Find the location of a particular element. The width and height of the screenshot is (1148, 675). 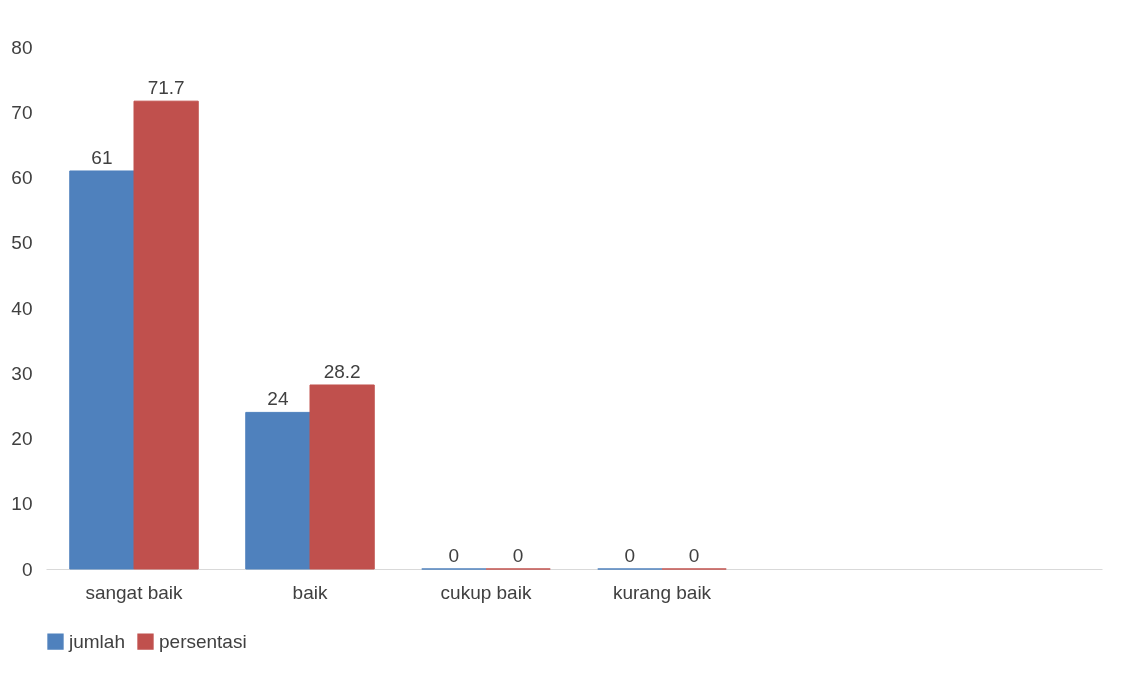

data-label: 71.7 is located at coordinates (166, 88).